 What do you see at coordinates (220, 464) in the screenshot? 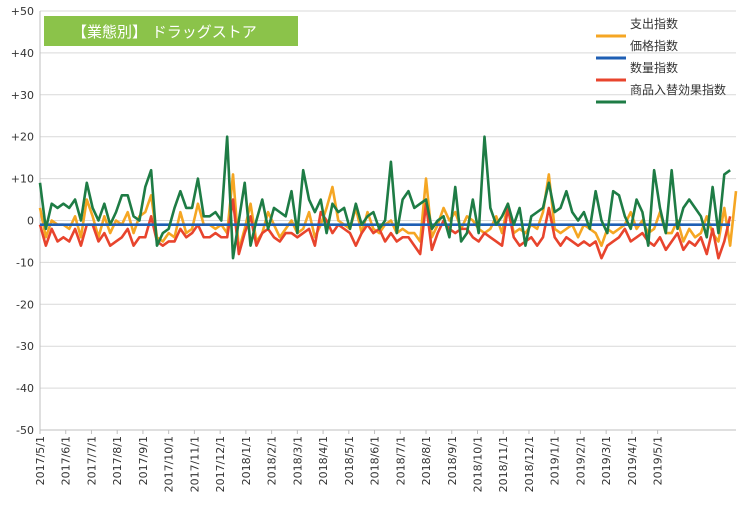
I see `x-tick-label: 2017/12/1` at bounding box center [220, 464].